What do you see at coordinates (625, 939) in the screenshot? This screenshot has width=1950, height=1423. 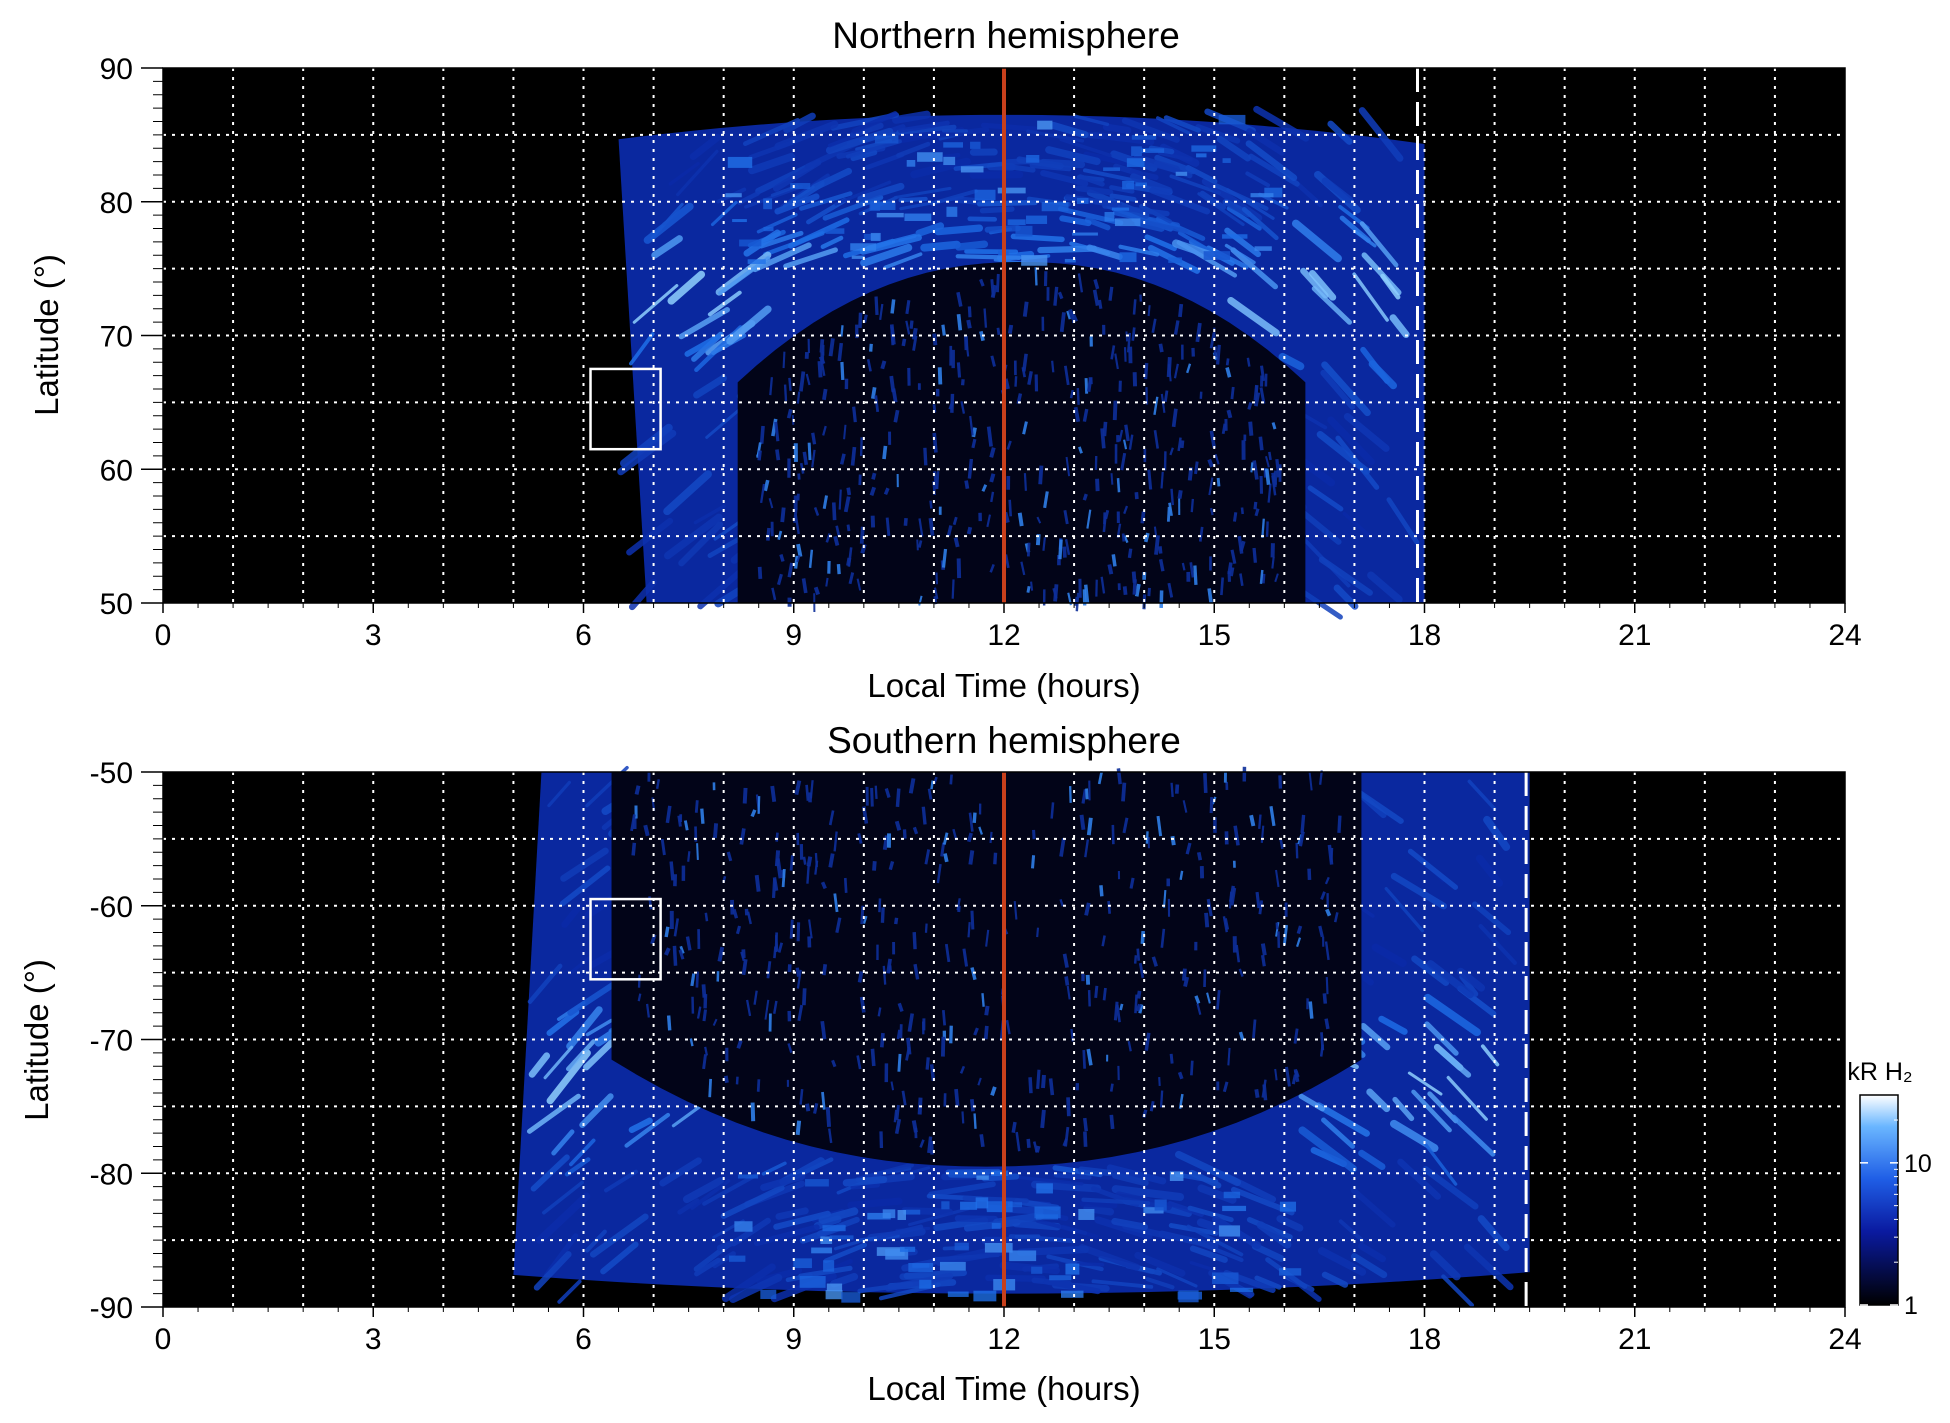 I see `s-reference-box` at bounding box center [625, 939].